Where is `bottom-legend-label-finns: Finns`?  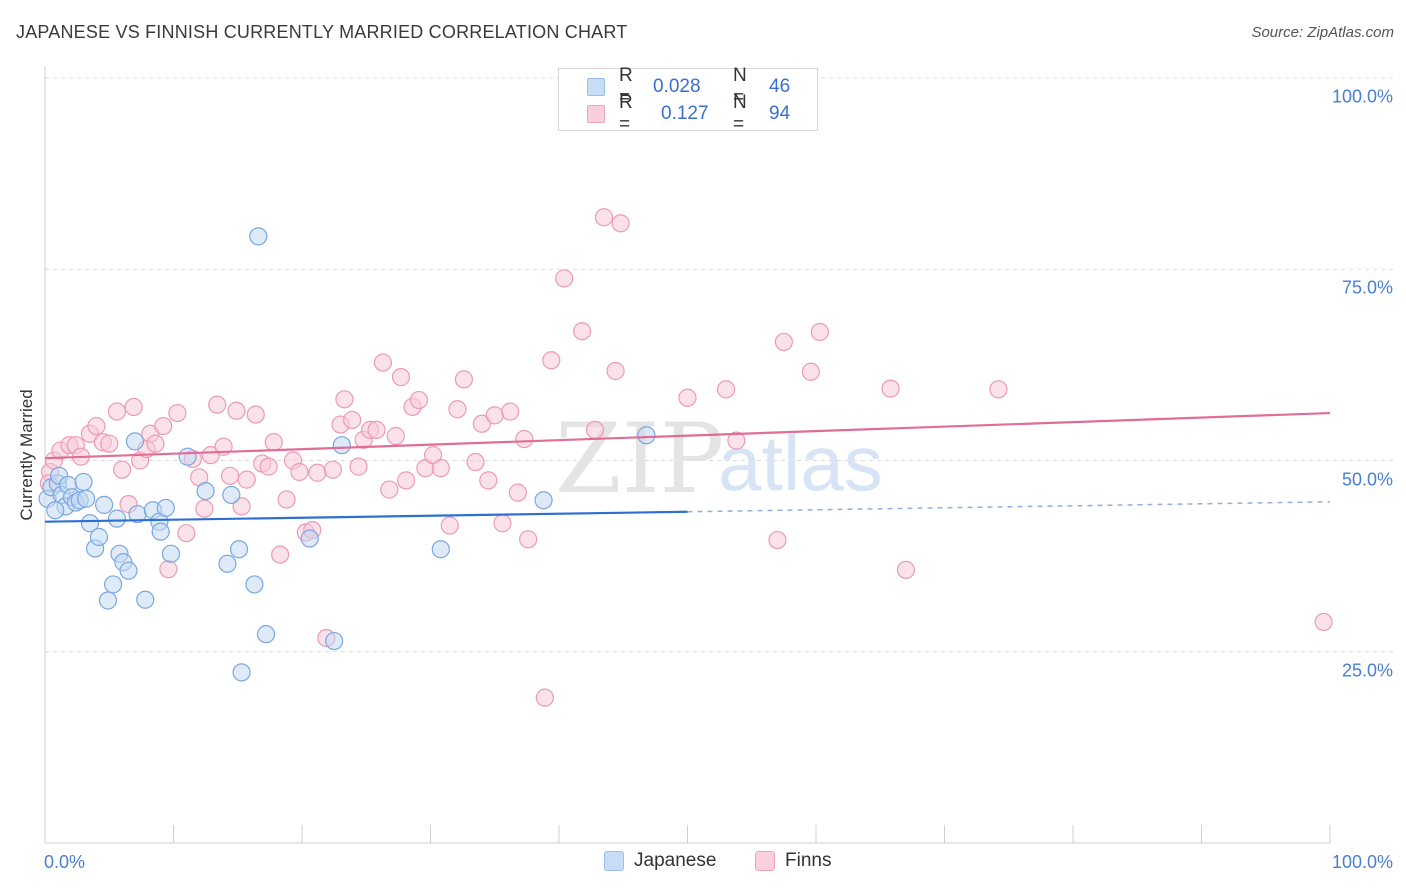
bottom-legend-label-finns: Finns is located at coordinates (808, 860).